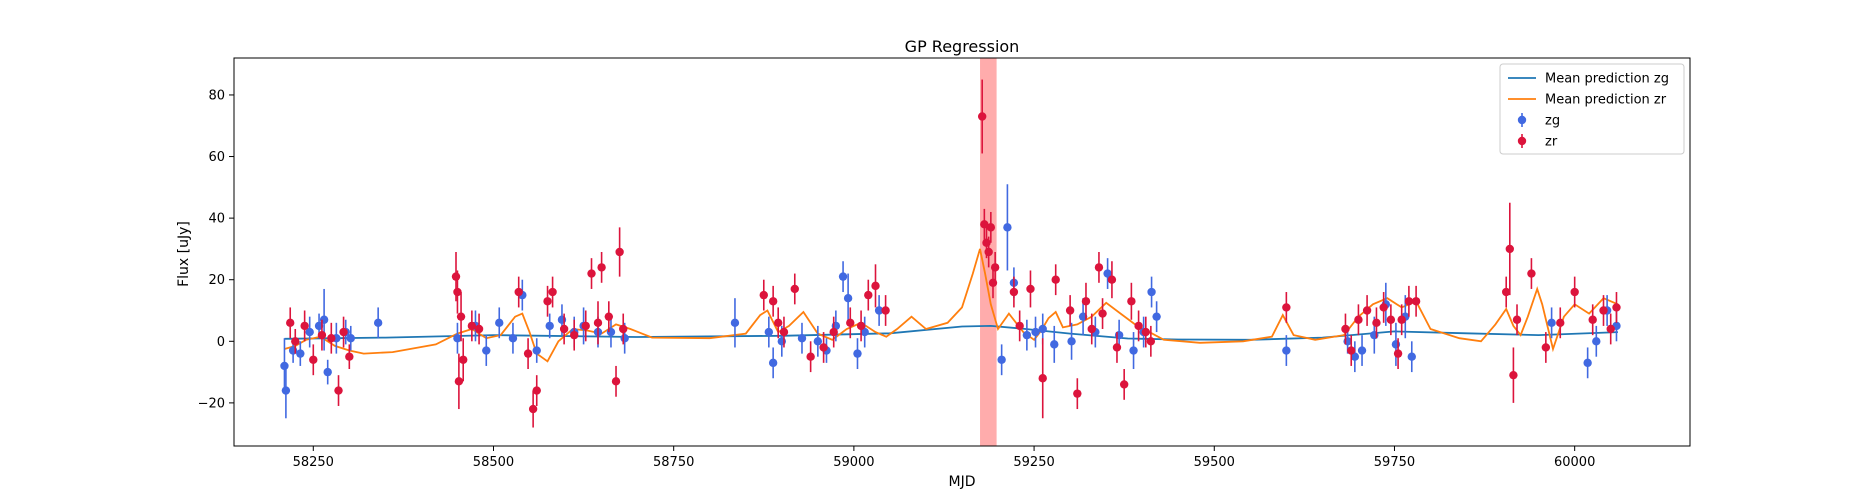 The image size is (1875, 500). What do you see at coordinates (1214, 462) in the screenshot?
I see `x-tick-label: 59500` at bounding box center [1214, 462].